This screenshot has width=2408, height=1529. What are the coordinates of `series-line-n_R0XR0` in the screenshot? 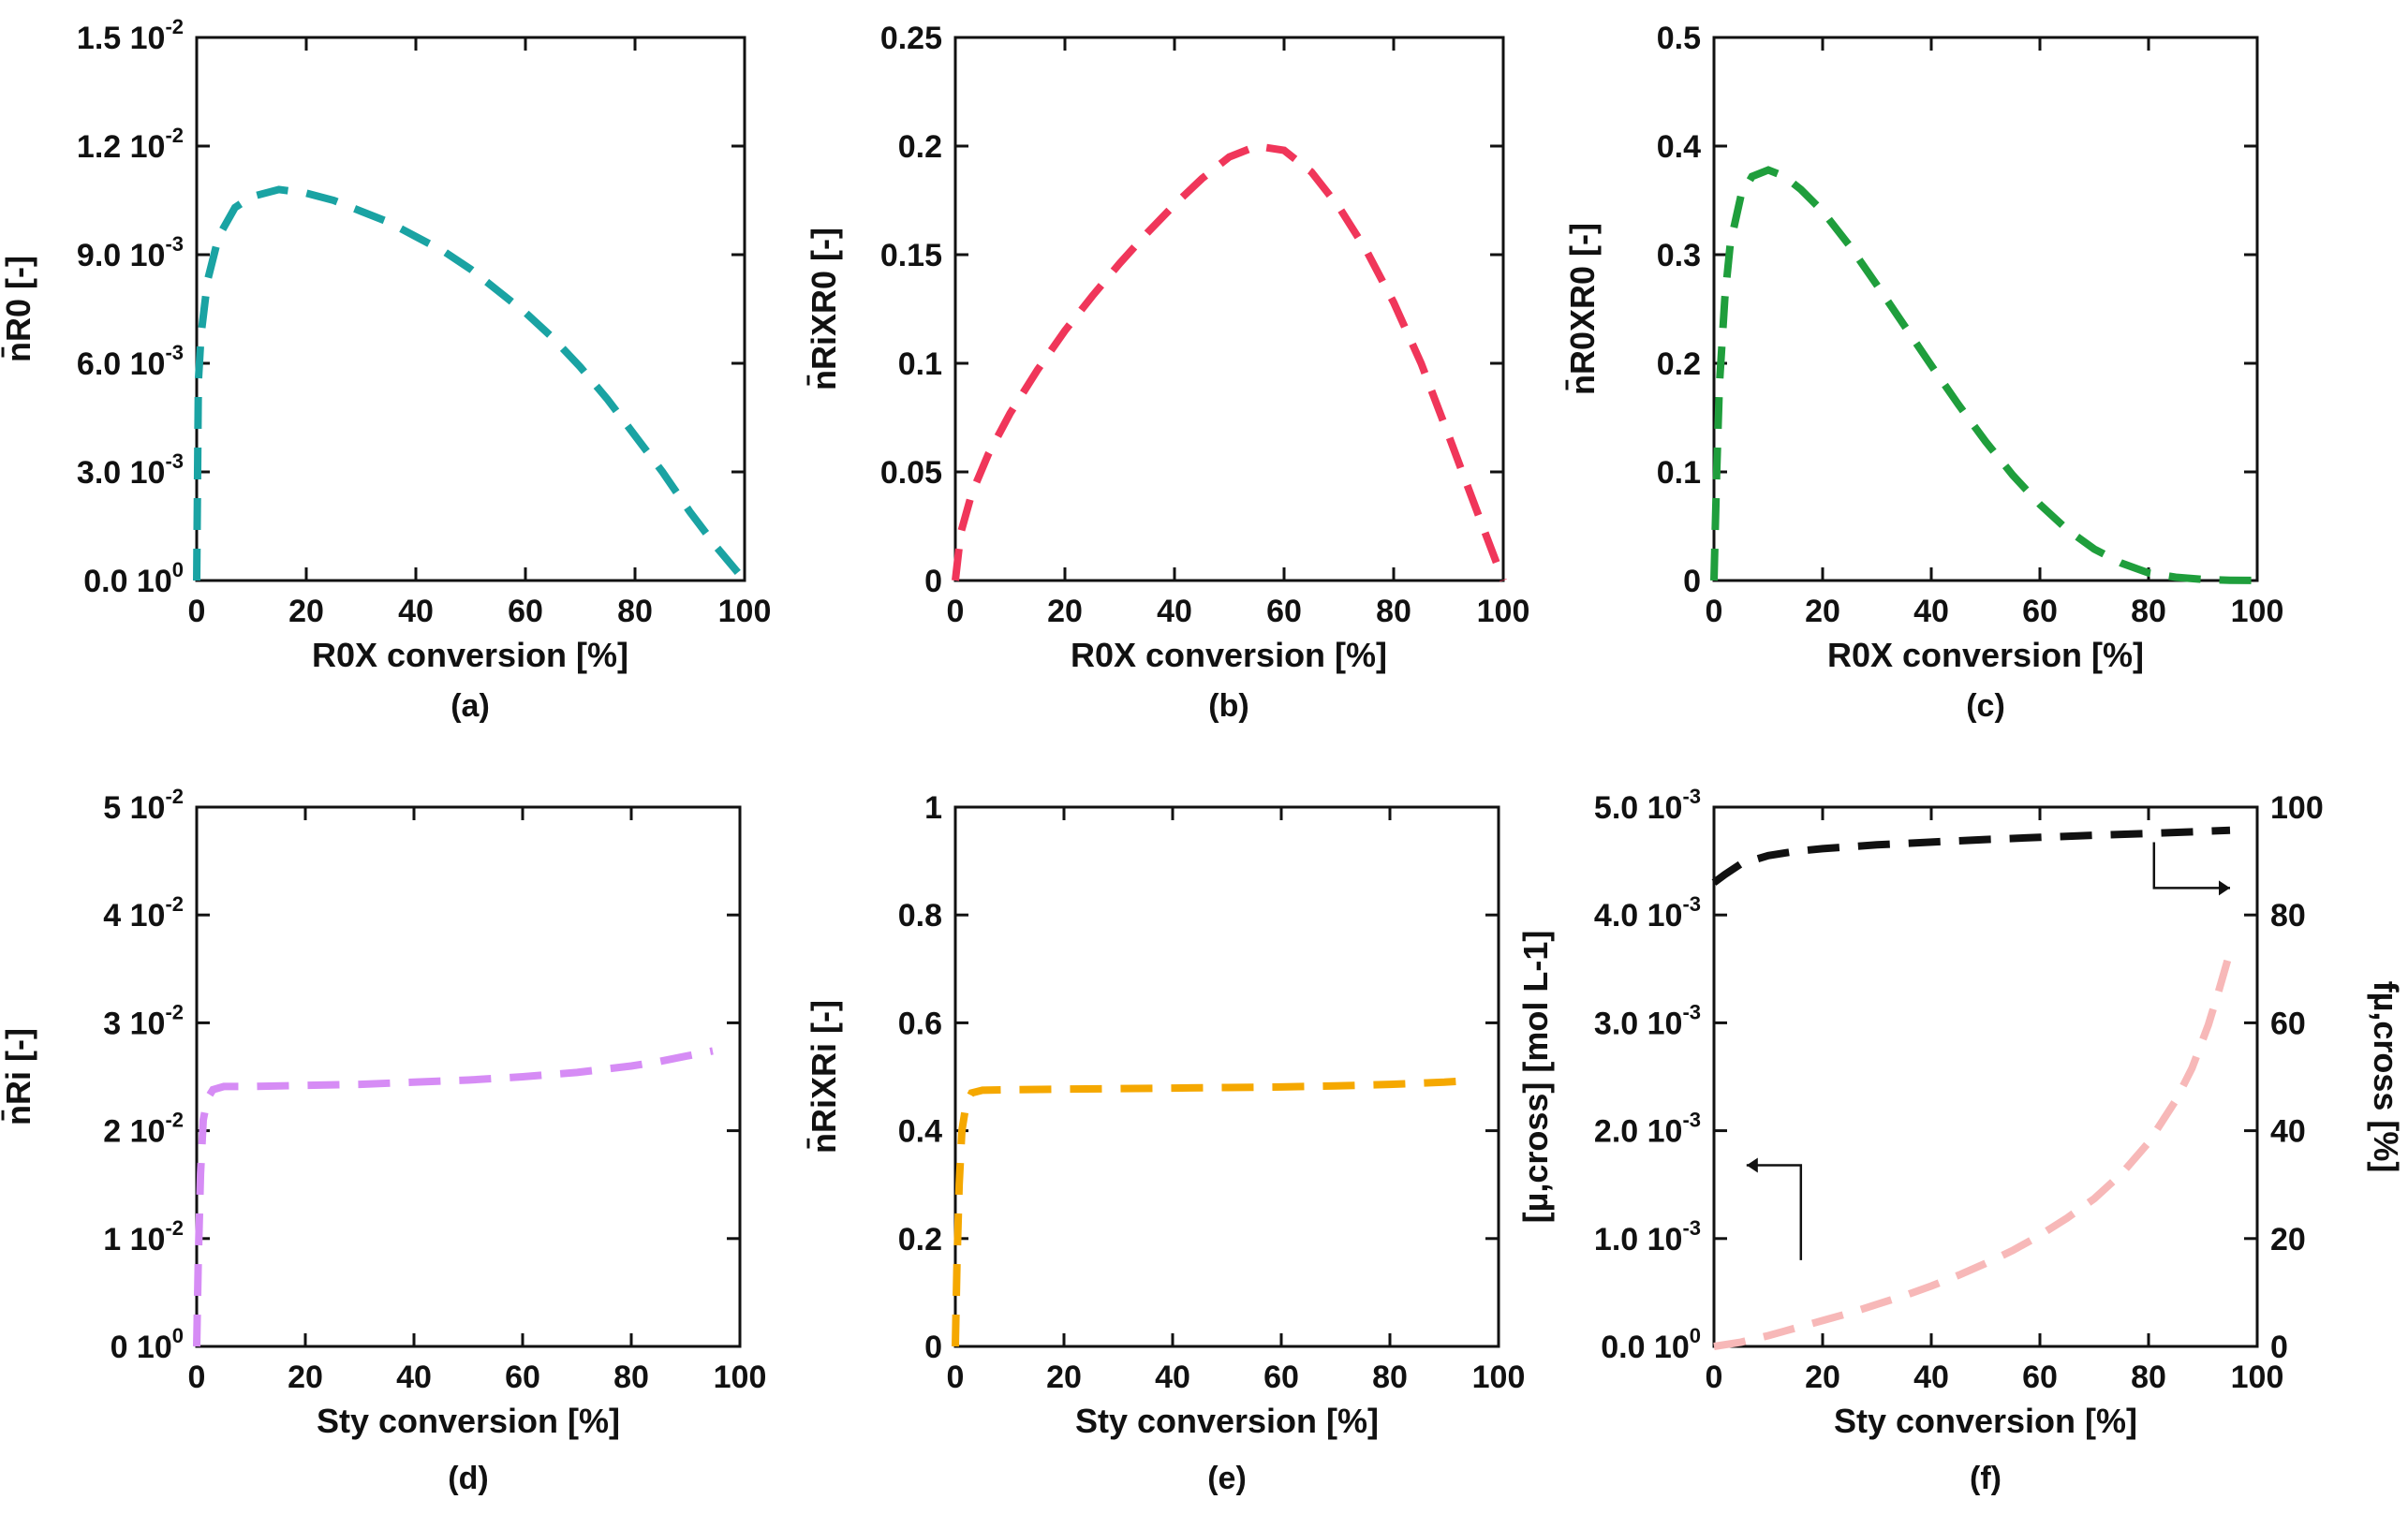 It's located at (1984, 375).